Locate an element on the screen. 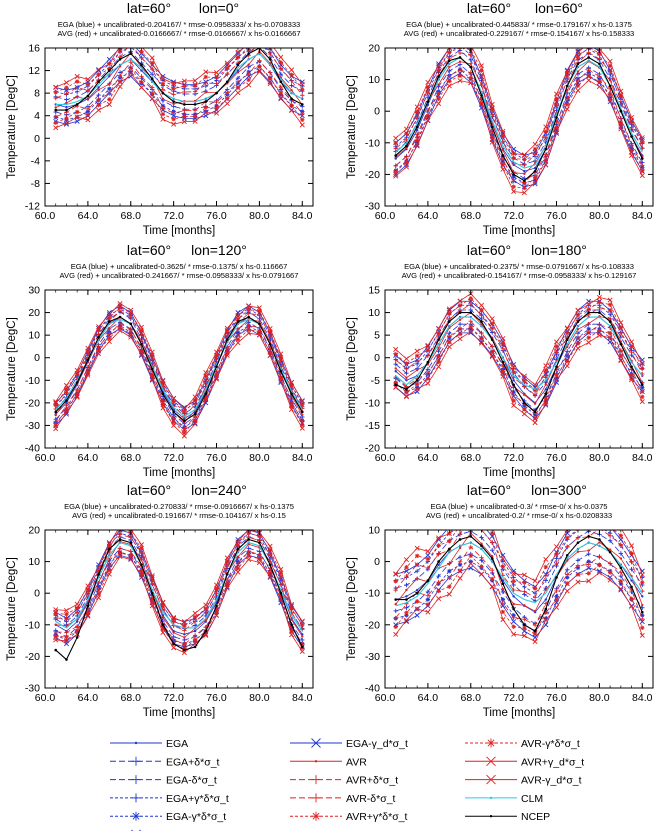 The height and width of the screenshot is (831, 667). legend-label: EGA-γ_d*σ_t is located at coordinates (377, 744).